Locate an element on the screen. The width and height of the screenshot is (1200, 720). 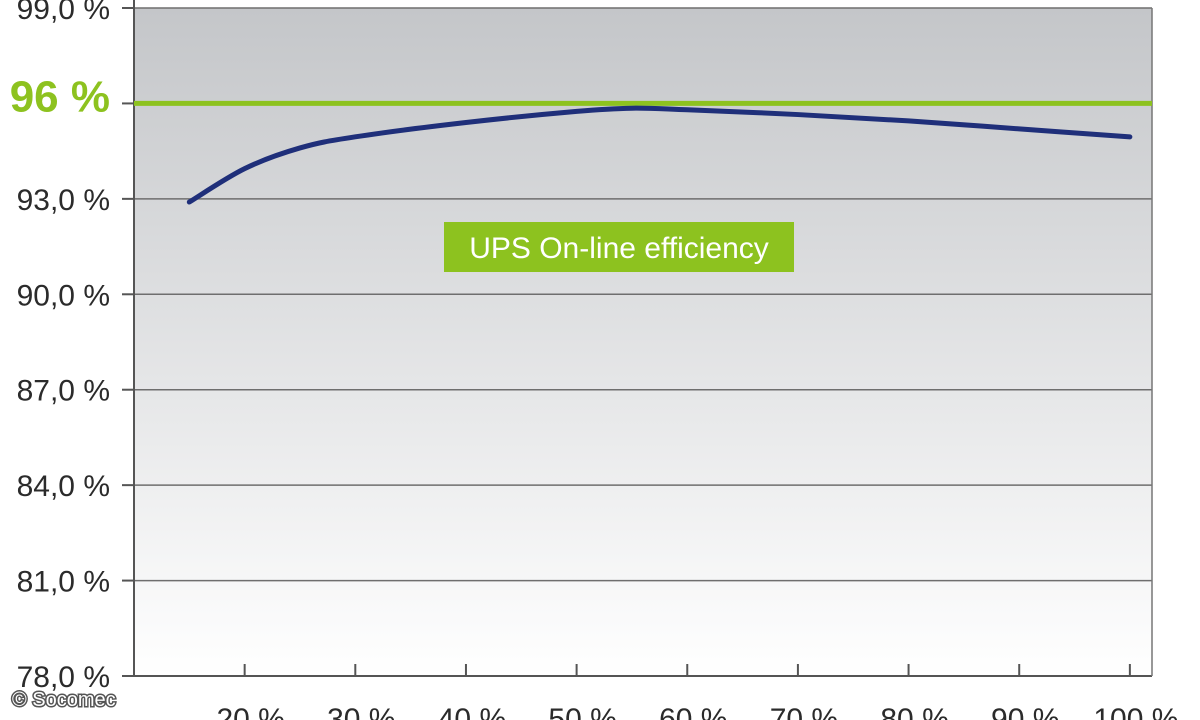
y-tick-label: 93,0 % is located at coordinates (63, 200).